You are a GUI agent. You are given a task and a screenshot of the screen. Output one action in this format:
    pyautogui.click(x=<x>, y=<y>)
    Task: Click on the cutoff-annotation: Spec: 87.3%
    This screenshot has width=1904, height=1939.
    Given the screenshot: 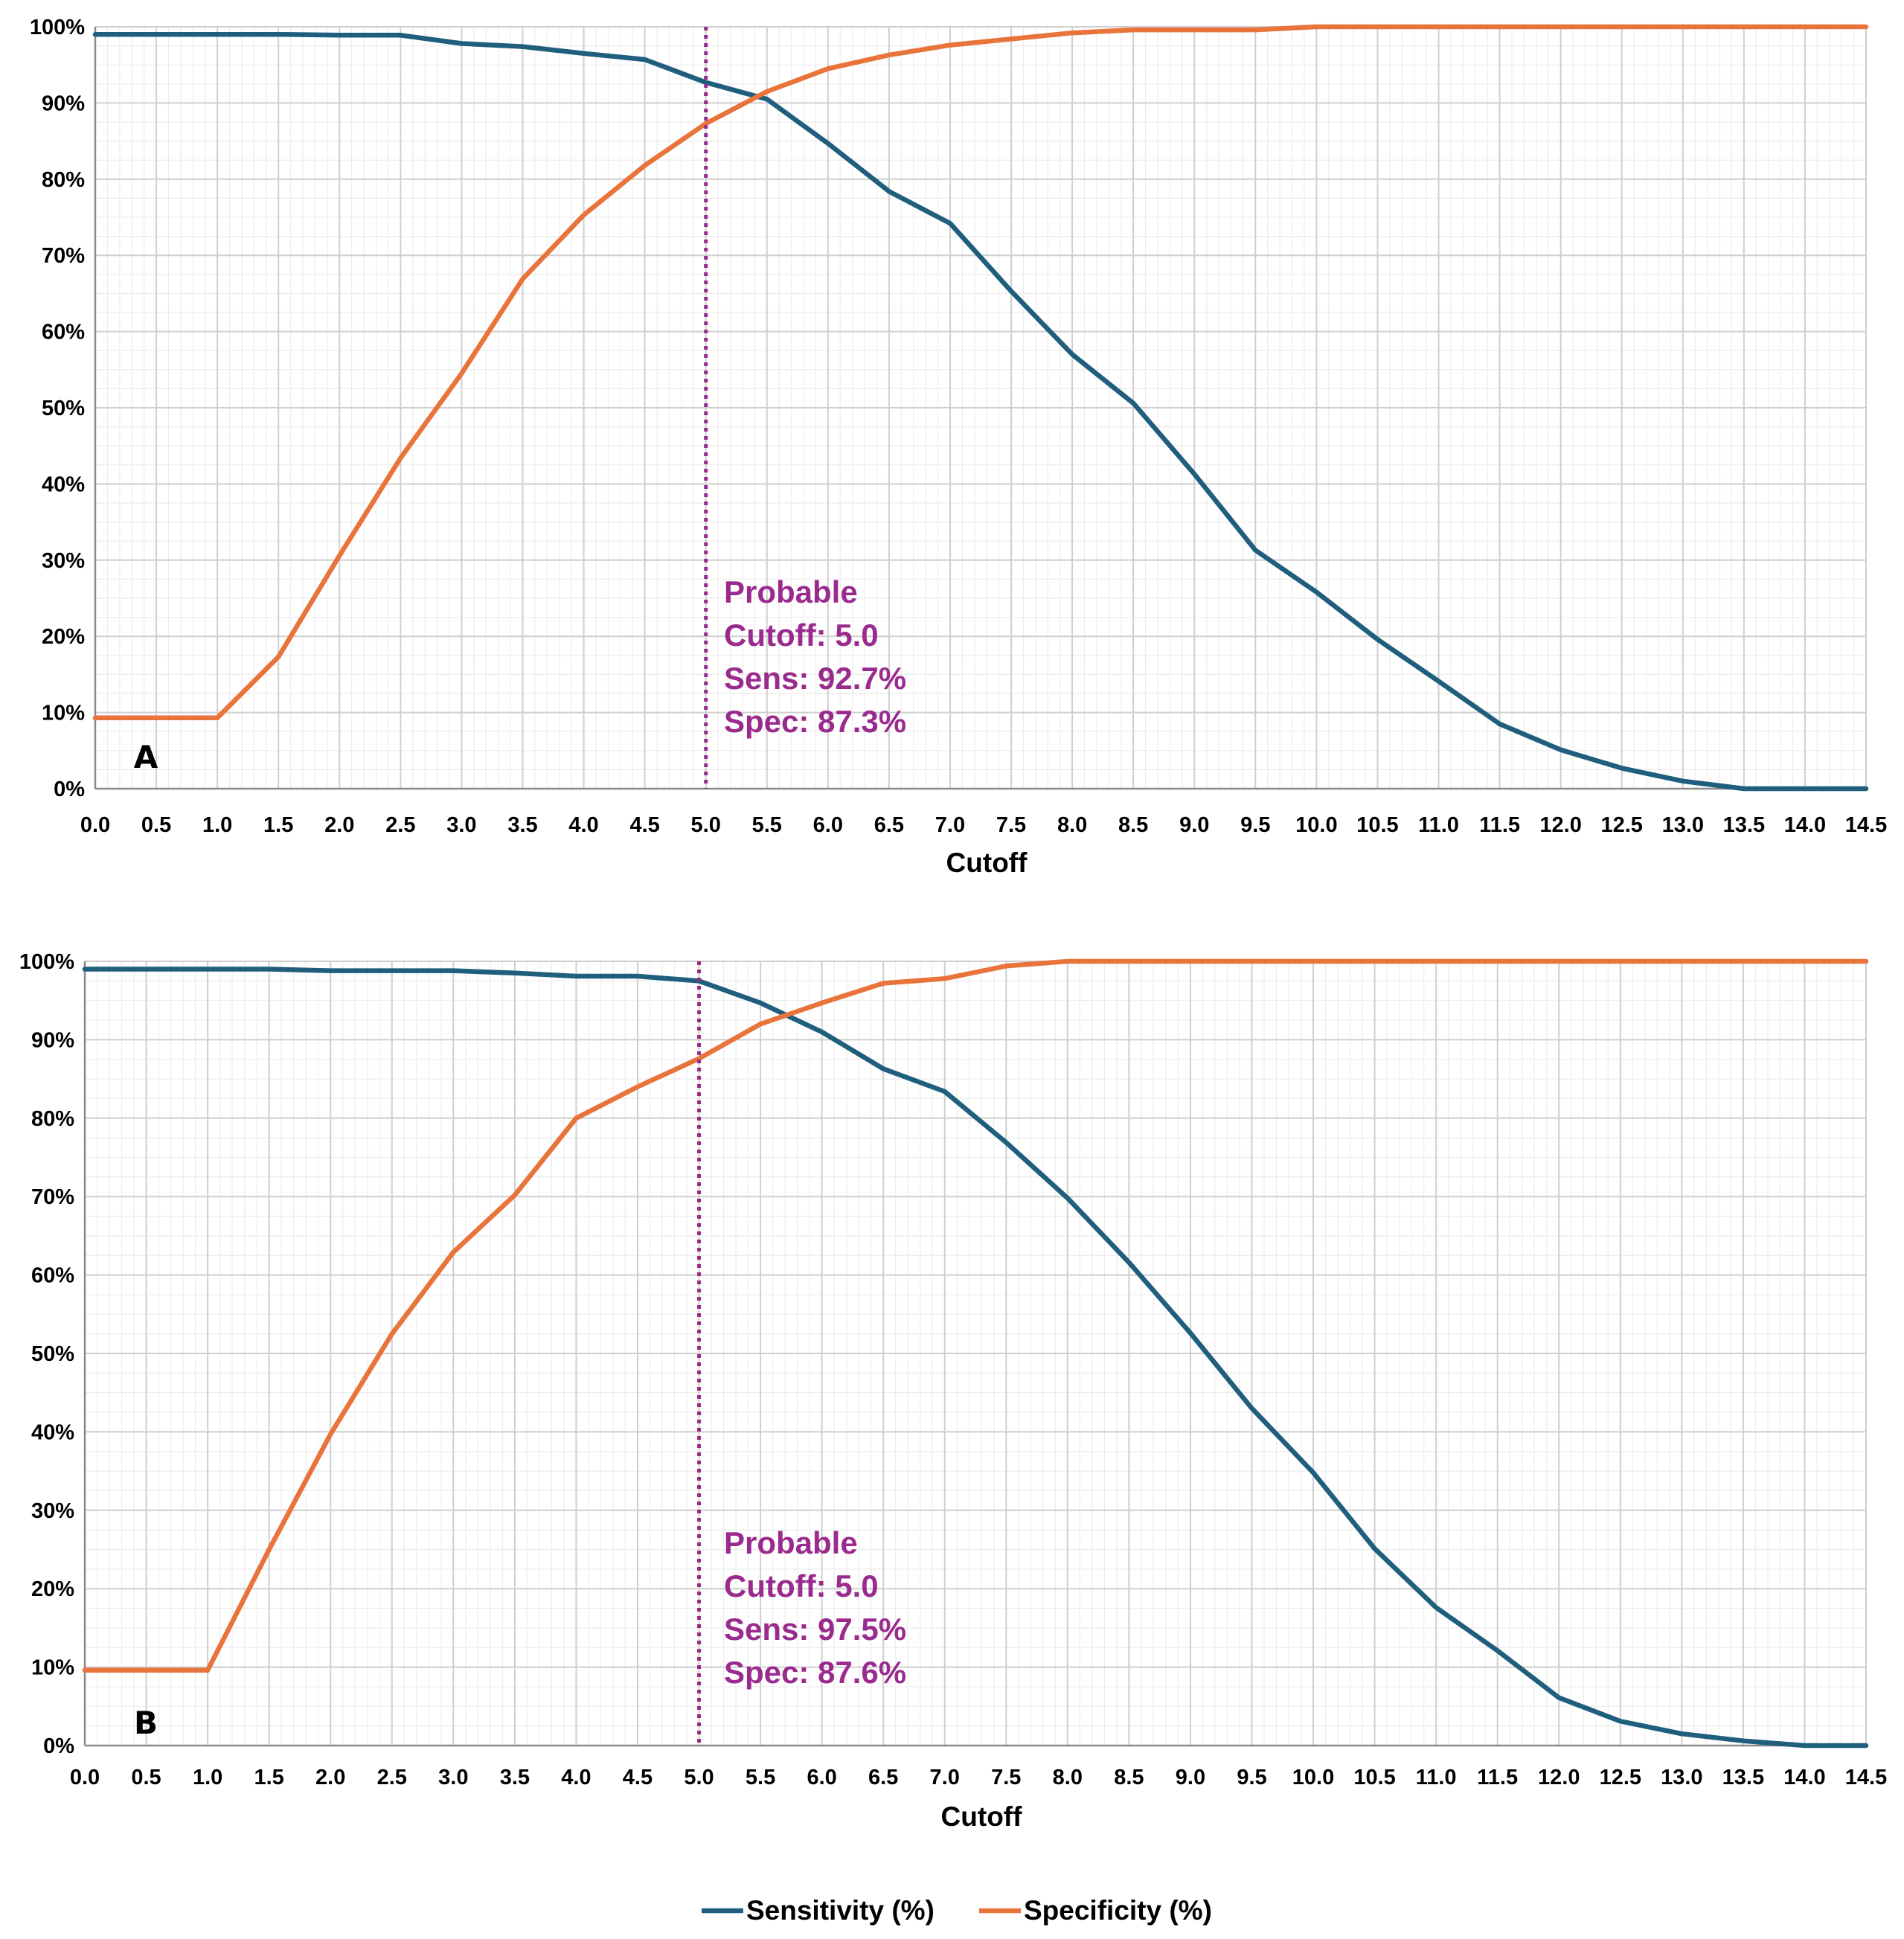 What is the action you would take?
    pyautogui.click(x=815, y=722)
    